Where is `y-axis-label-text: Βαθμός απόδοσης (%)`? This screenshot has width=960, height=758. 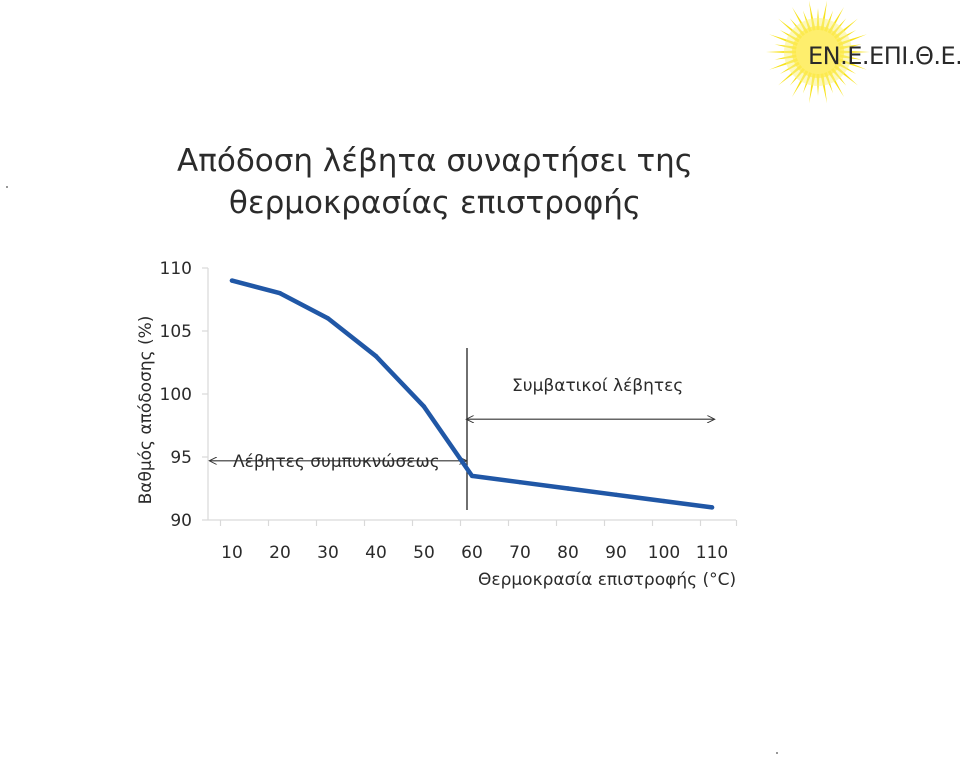 y-axis-label-text: Βαθμός απόδοσης (%) is located at coordinates (146, 410).